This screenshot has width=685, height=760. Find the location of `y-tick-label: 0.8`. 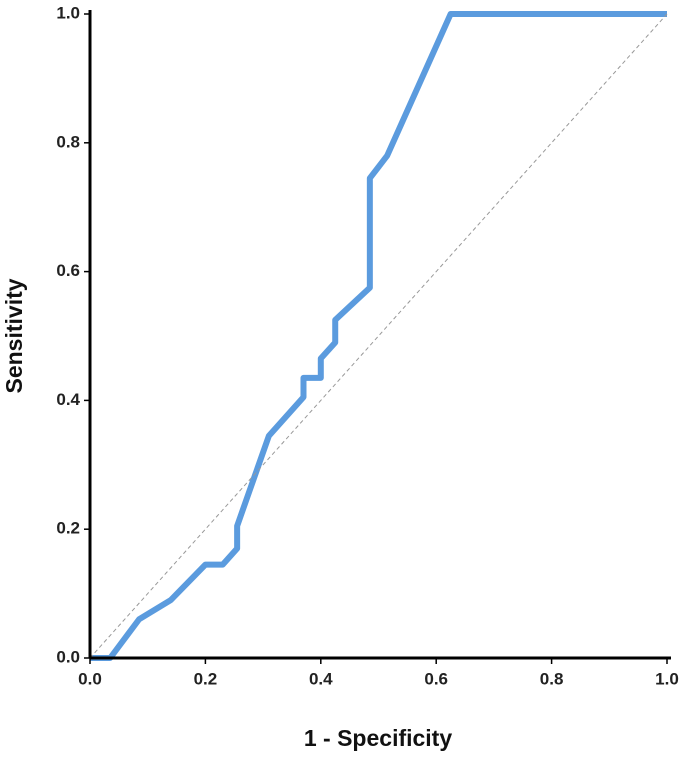

y-tick-label: 0.8 is located at coordinates (68, 141).